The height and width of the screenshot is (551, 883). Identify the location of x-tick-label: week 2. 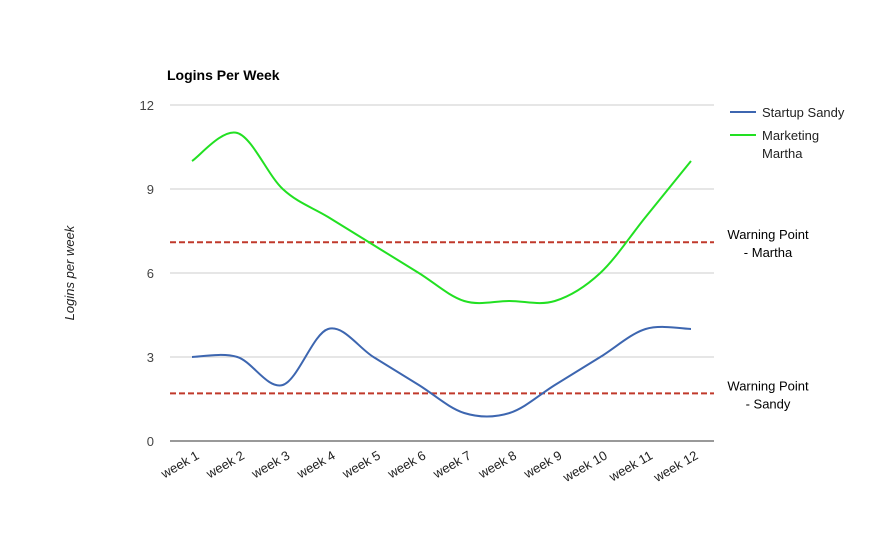
(225, 465).